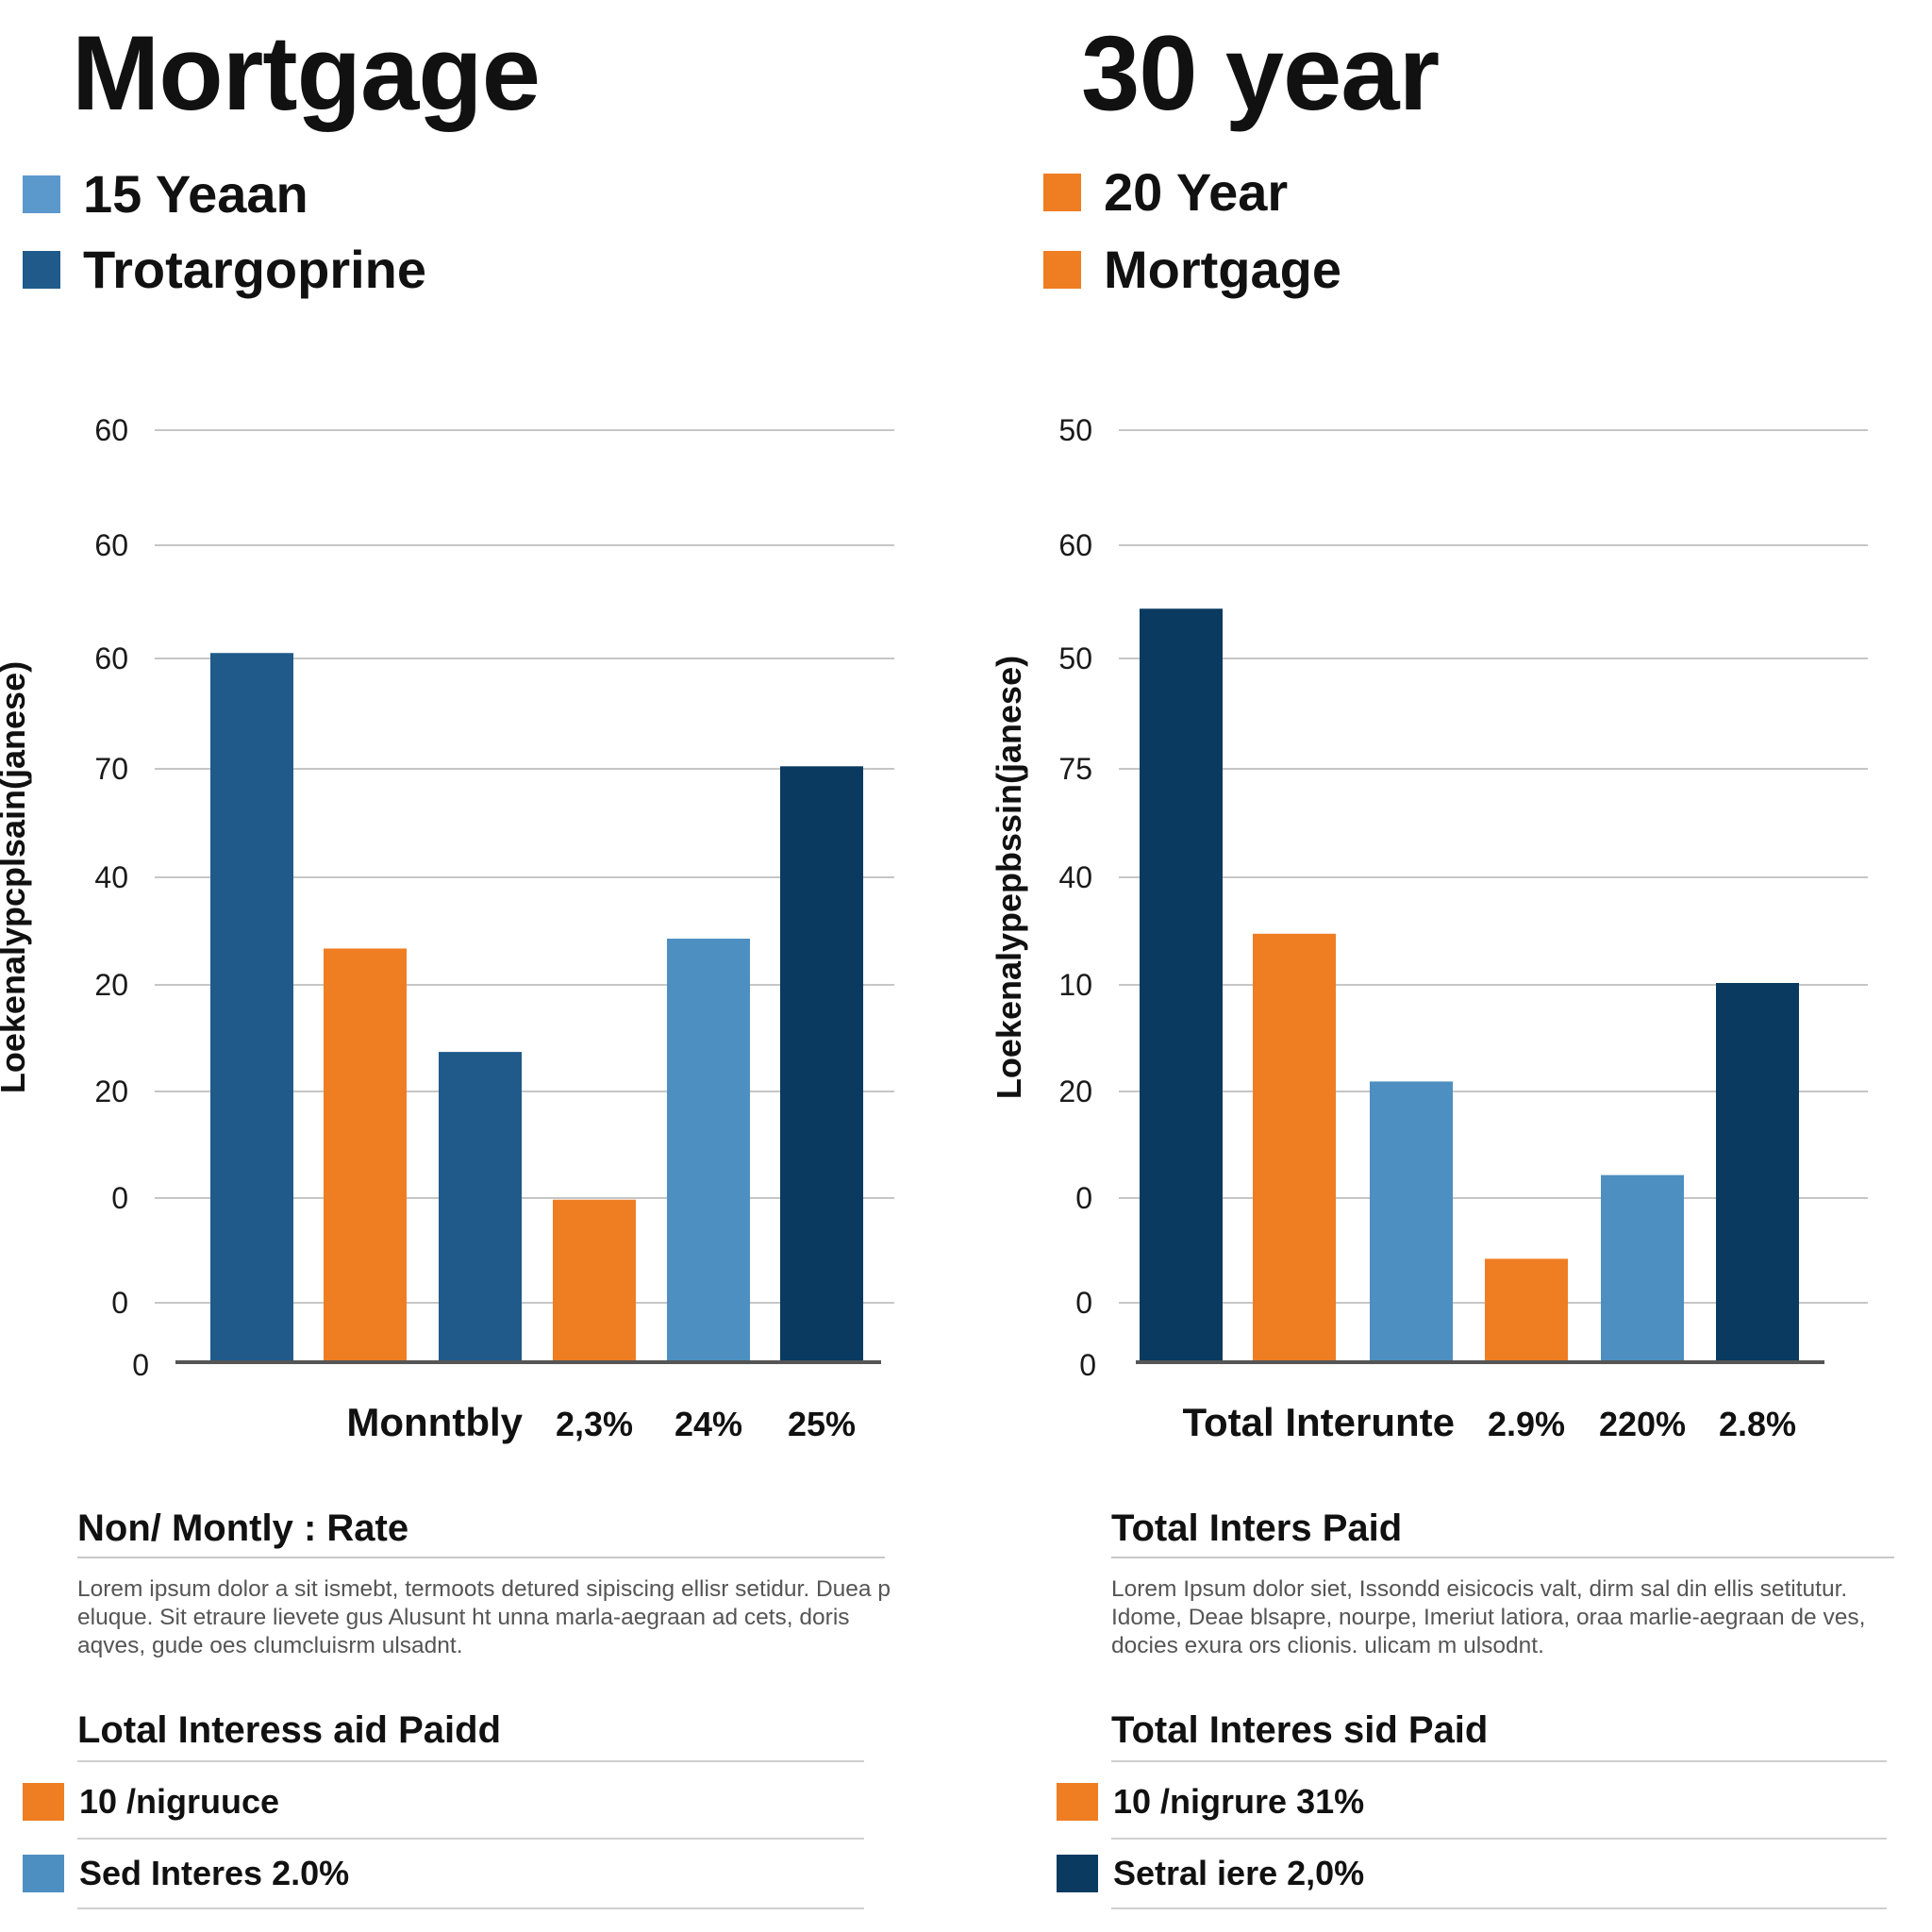  I want to click on right-title: 30 year, so click(1260, 73).